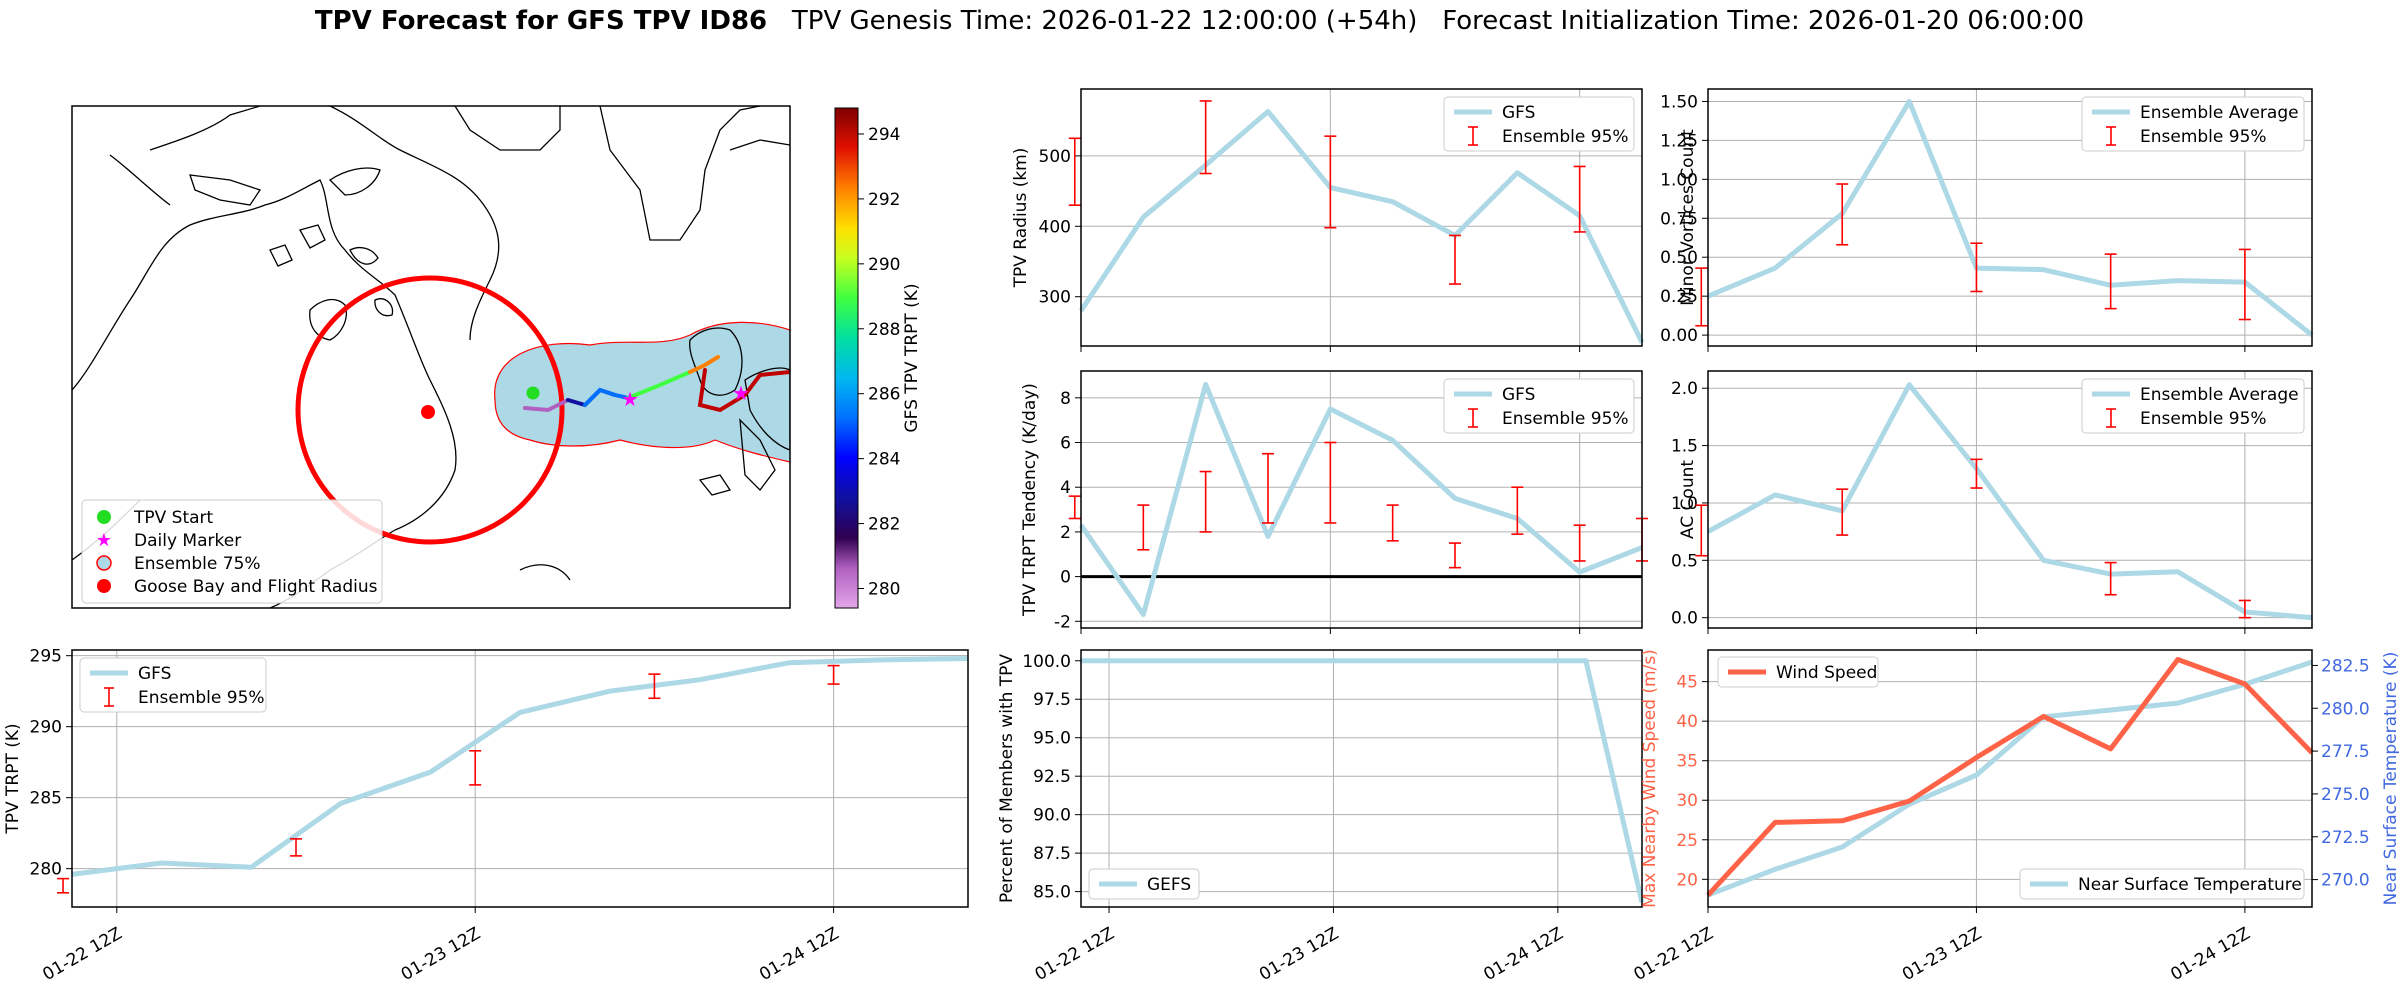  What do you see at coordinates (884, 265) in the screenshot?
I see `colorbar-tick-label: 290` at bounding box center [884, 265].